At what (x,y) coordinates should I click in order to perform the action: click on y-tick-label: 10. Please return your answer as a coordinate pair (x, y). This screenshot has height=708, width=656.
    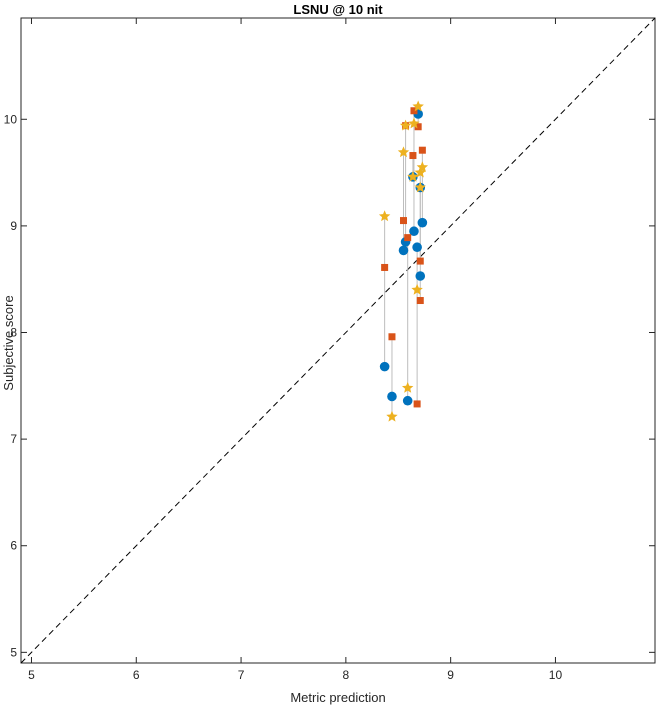
    Looking at the image, I should click on (11, 119).